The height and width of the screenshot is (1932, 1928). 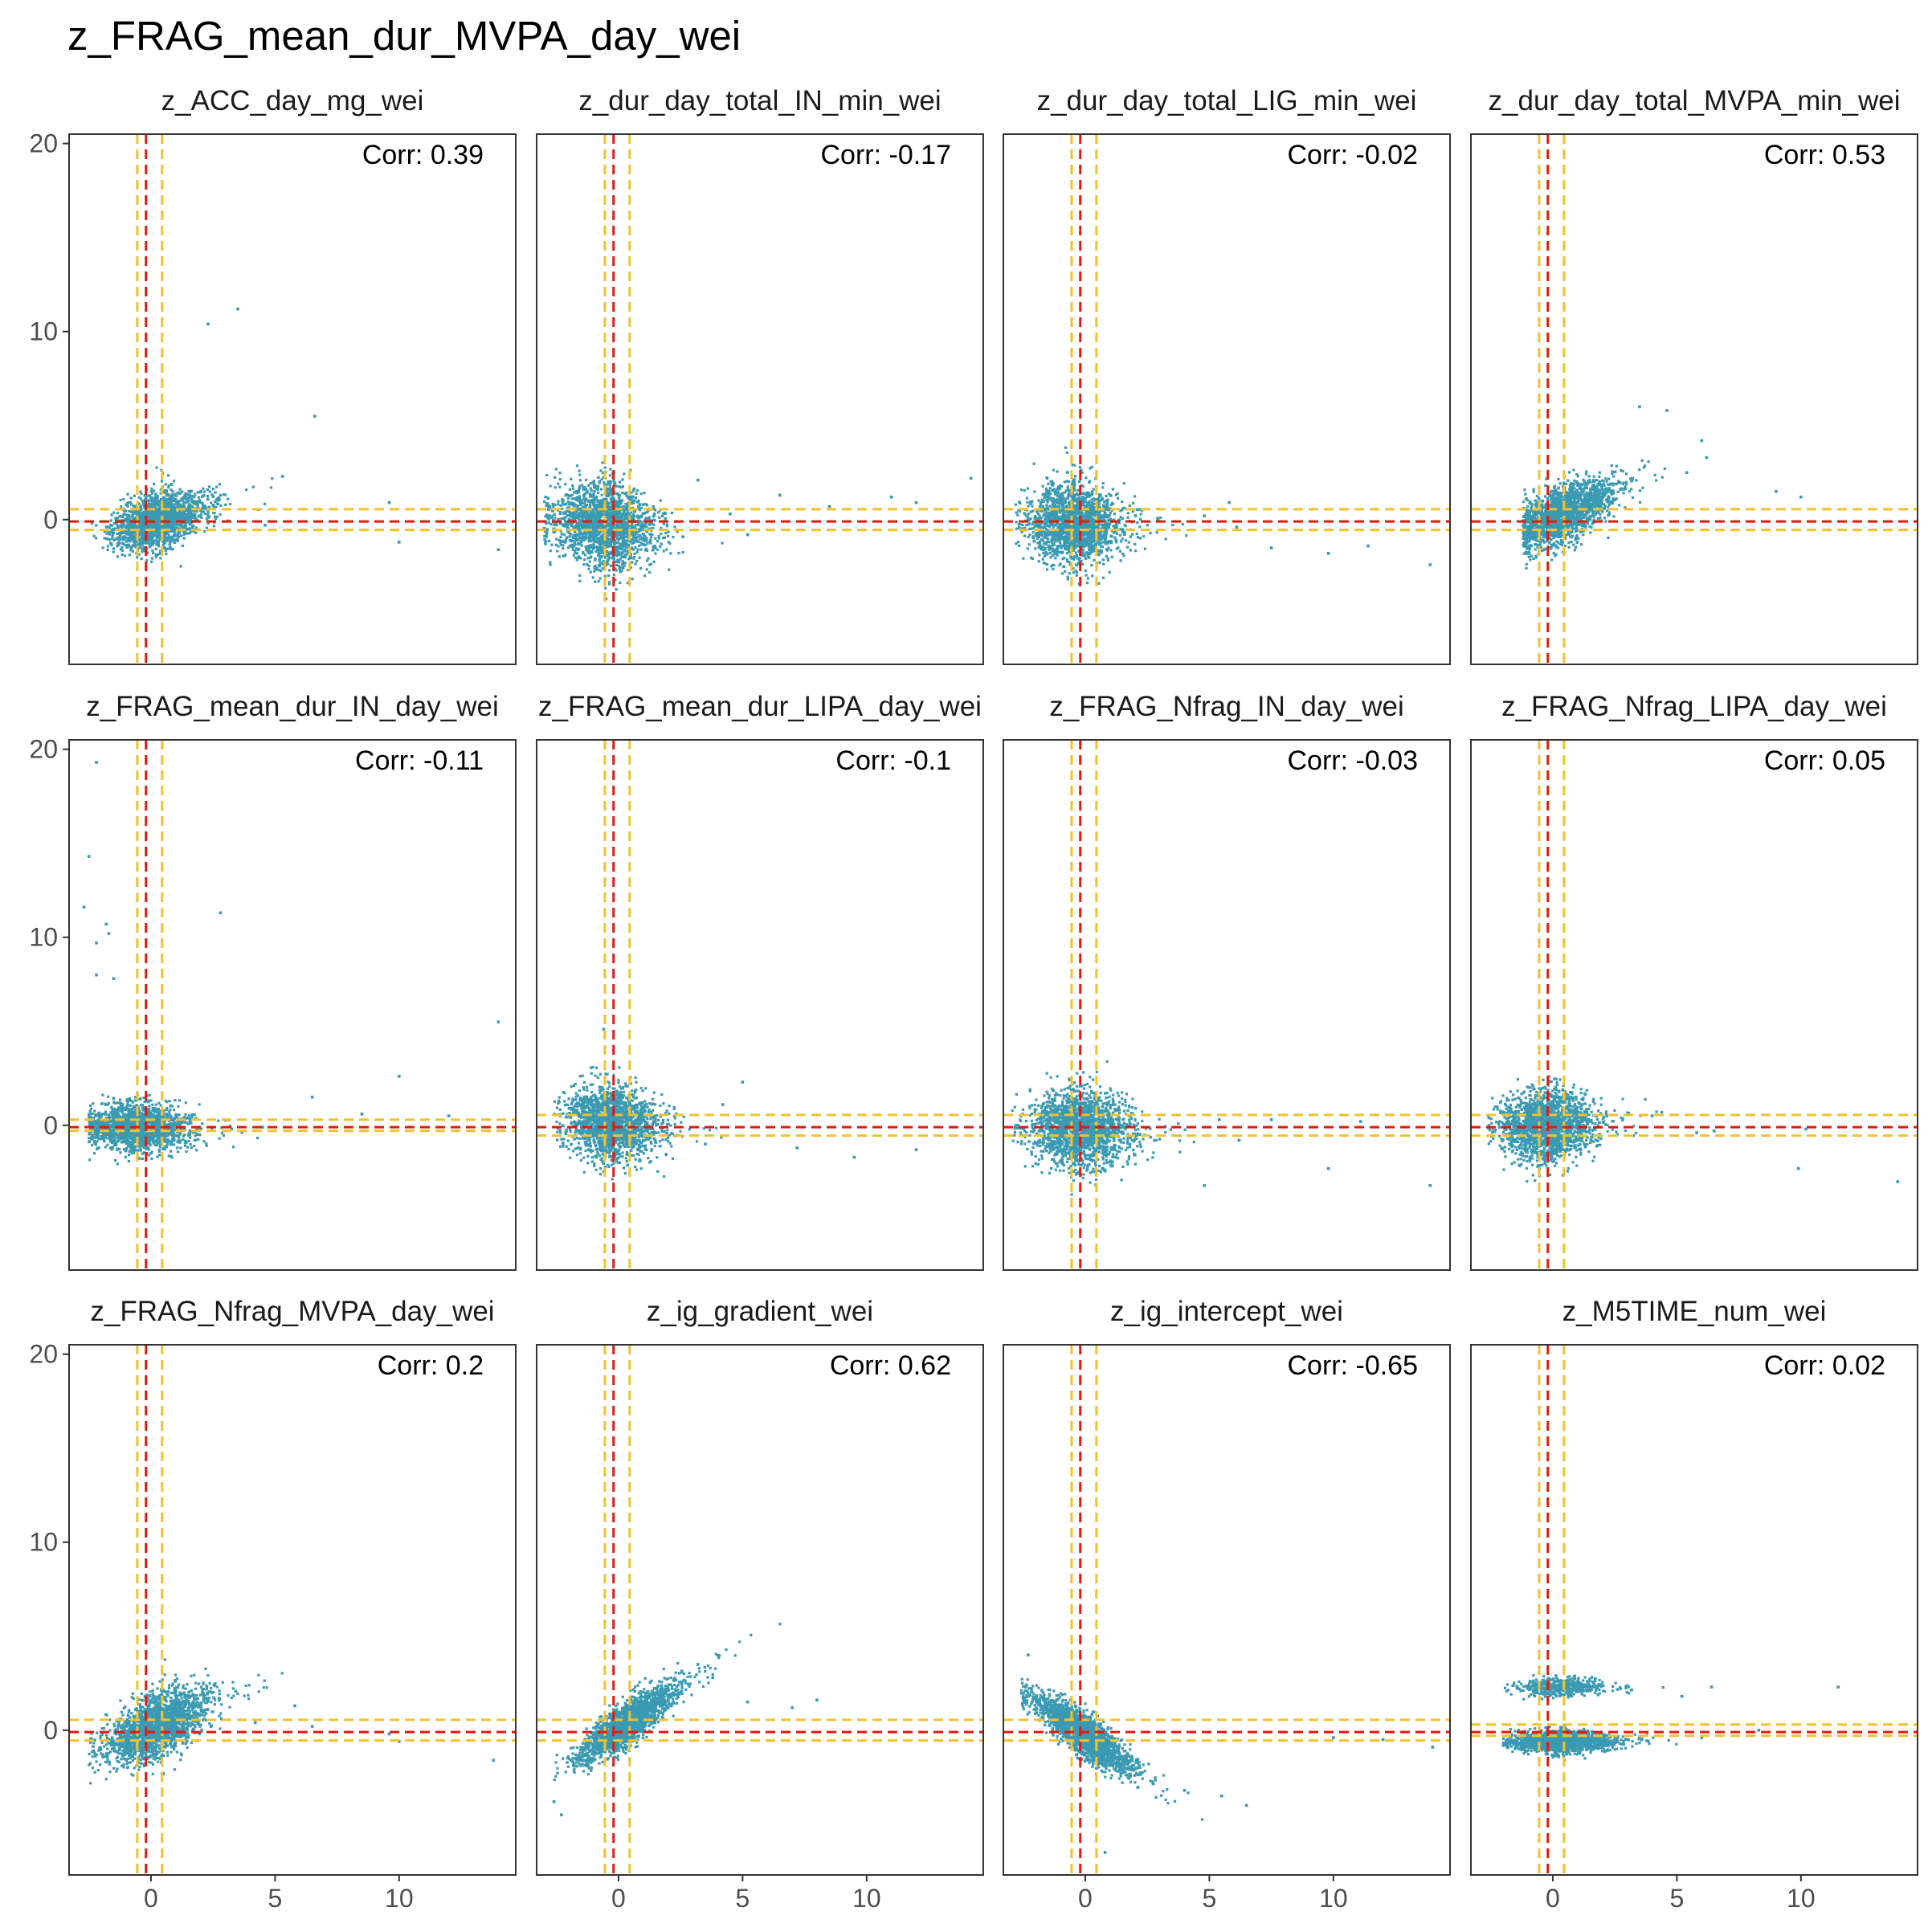 What do you see at coordinates (404, 36) in the screenshot?
I see `chart-title: z_FRAG_mean_dur_MVPA_day_wei` at bounding box center [404, 36].